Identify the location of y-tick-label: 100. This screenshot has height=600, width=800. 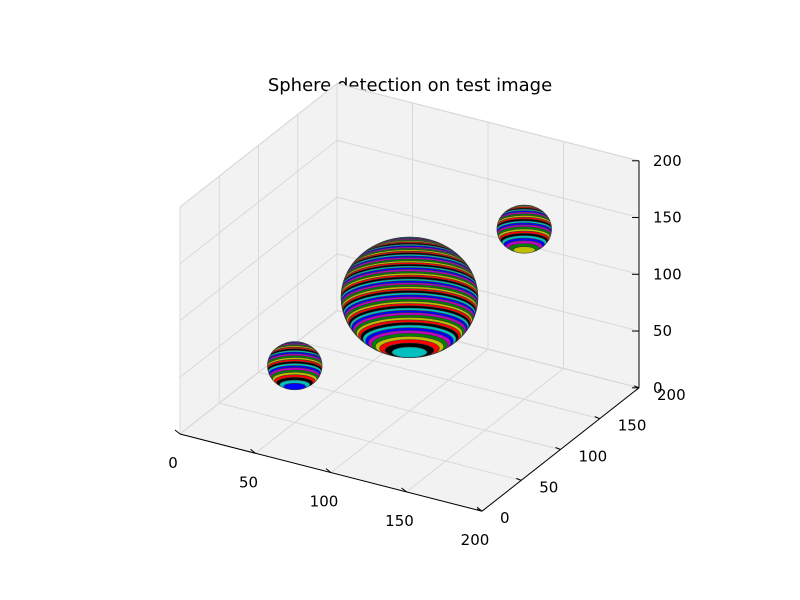
(593, 457).